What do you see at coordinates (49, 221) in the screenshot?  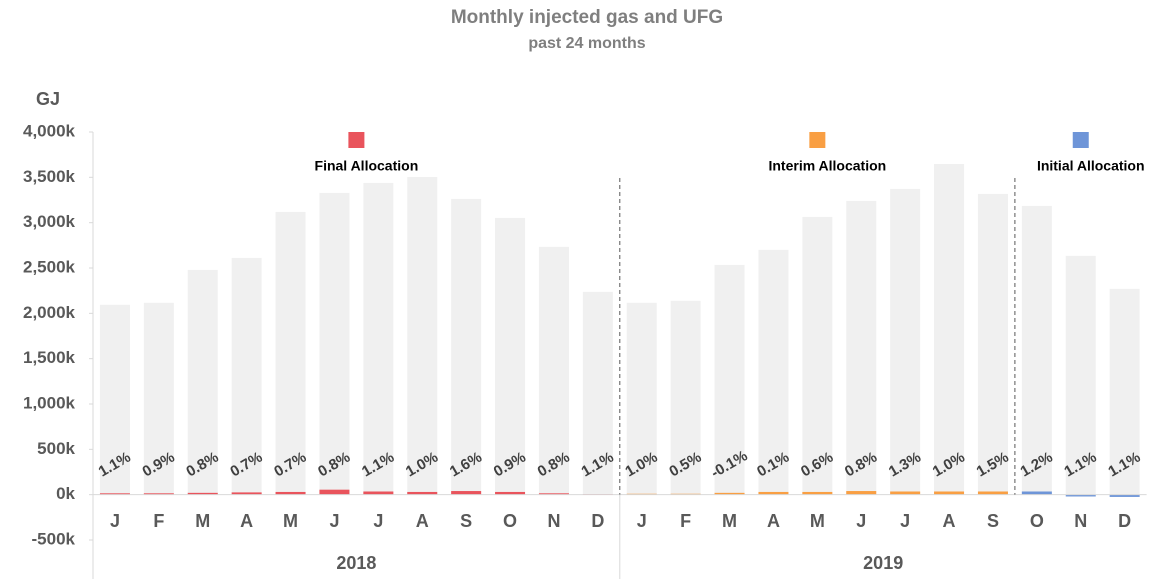 I see `y-tick-label: 3,000k` at bounding box center [49, 221].